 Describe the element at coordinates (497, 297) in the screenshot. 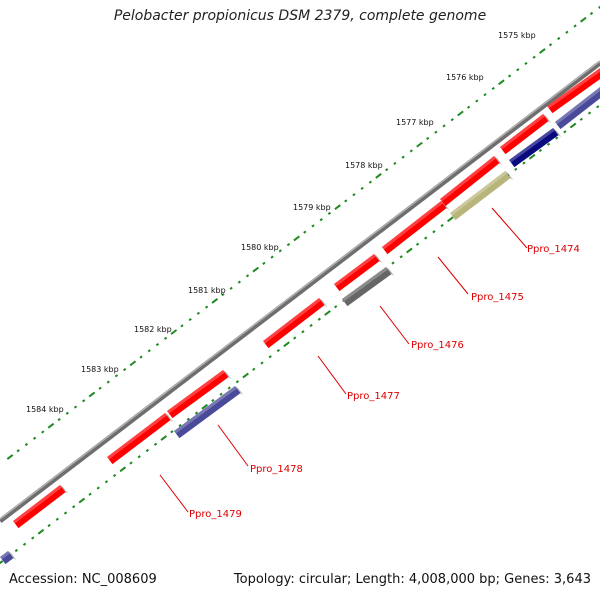

I see `gene-label: Ppro_1475` at that location.